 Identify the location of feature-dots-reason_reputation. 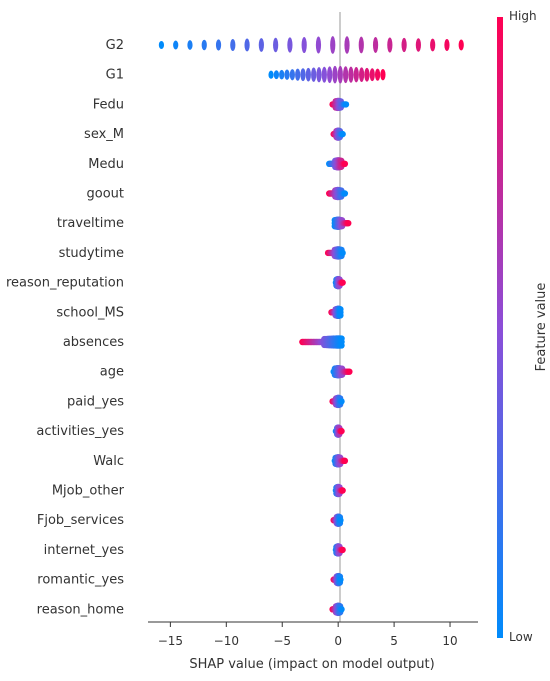
(339, 282).